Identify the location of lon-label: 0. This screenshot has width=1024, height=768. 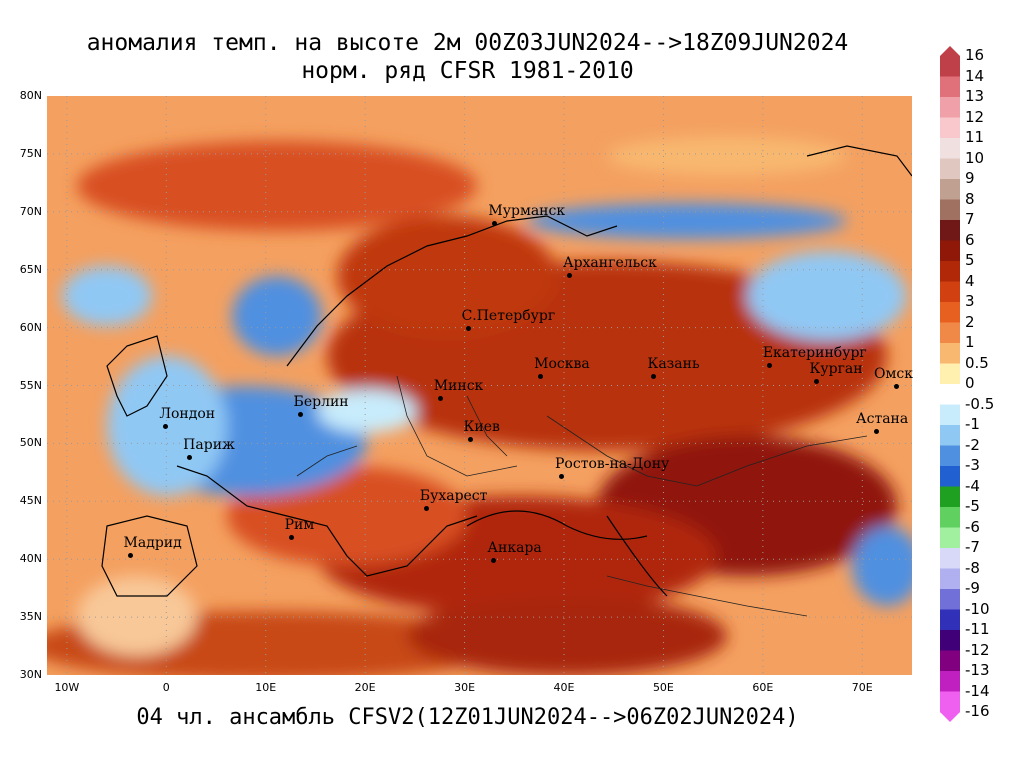
(166, 687).